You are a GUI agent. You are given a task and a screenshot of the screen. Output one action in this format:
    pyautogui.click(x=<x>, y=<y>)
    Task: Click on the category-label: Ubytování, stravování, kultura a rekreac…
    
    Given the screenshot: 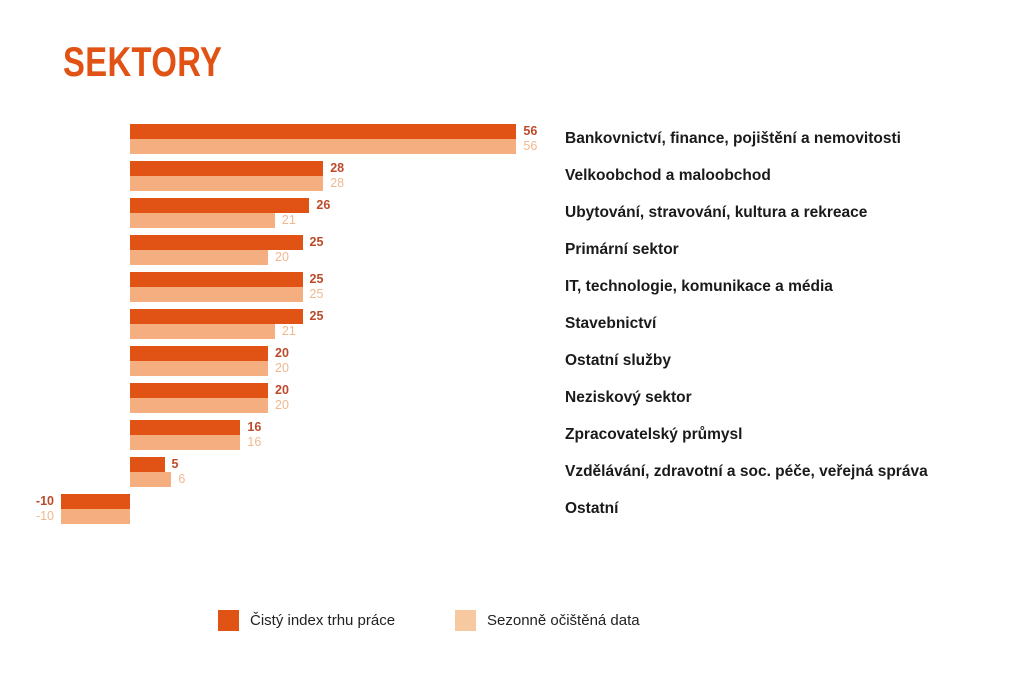 What is the action you would take?
    pyautogui.click(x=716, y=212)
    